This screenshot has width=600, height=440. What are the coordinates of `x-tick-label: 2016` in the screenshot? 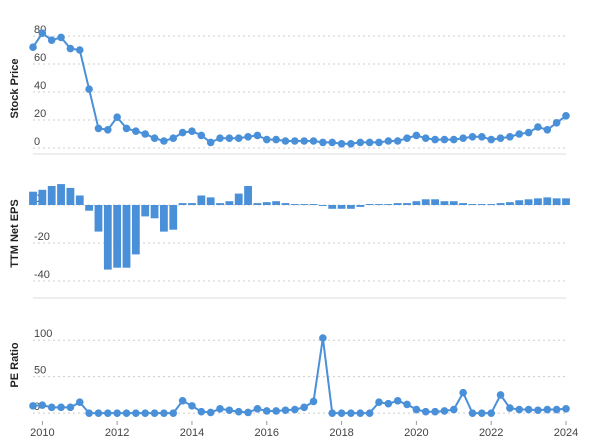 It's located at (267, 433).